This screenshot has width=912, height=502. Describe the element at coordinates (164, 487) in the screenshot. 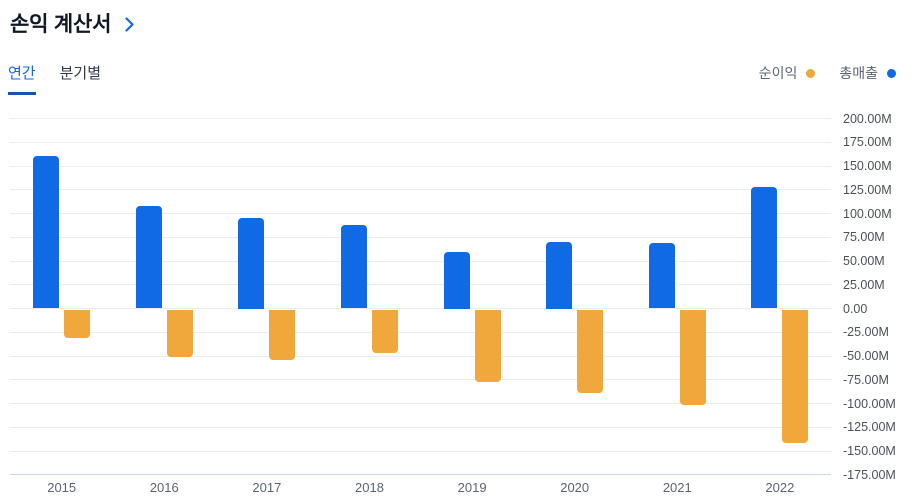

I see `x-axis-year-label: 2016` at that location.